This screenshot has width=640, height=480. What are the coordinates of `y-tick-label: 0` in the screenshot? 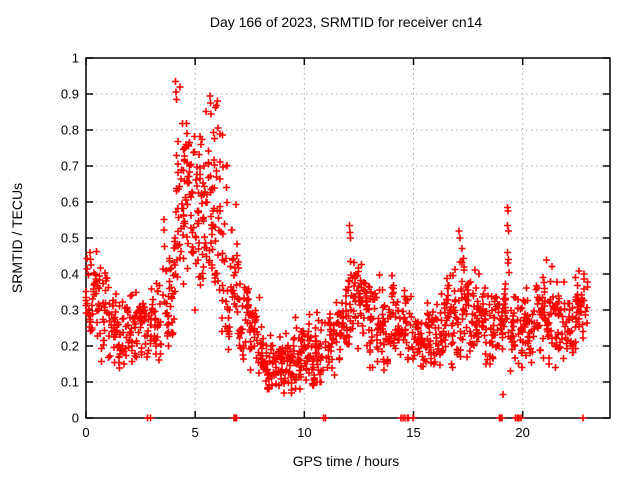 It's located at (75, 418).